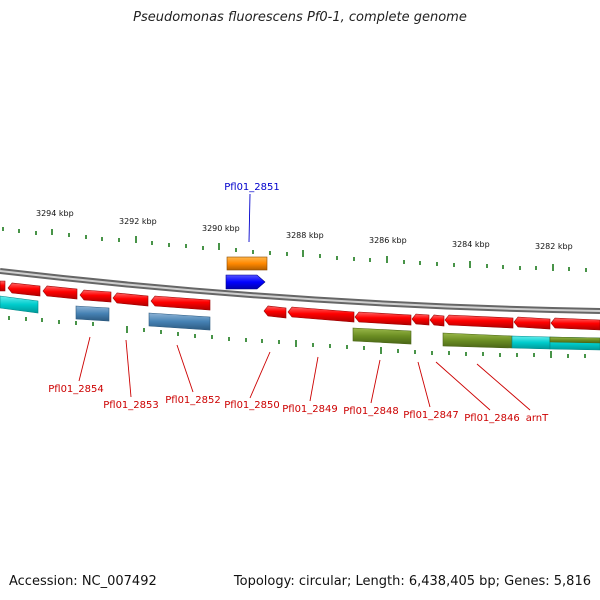 The image size is (600, 600). Describe the element at coordinates (537, 418) in the screenshot. I see `gene-label-arnt: arnT` at that location.